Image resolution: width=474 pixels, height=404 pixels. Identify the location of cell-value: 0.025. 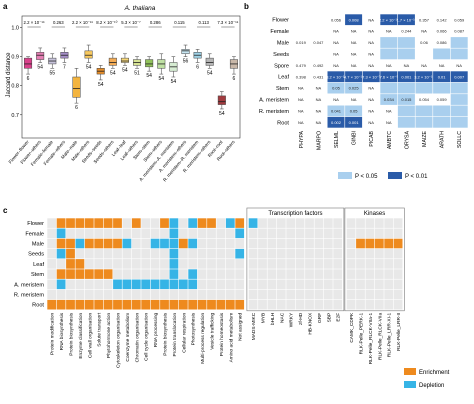
(354, 88).